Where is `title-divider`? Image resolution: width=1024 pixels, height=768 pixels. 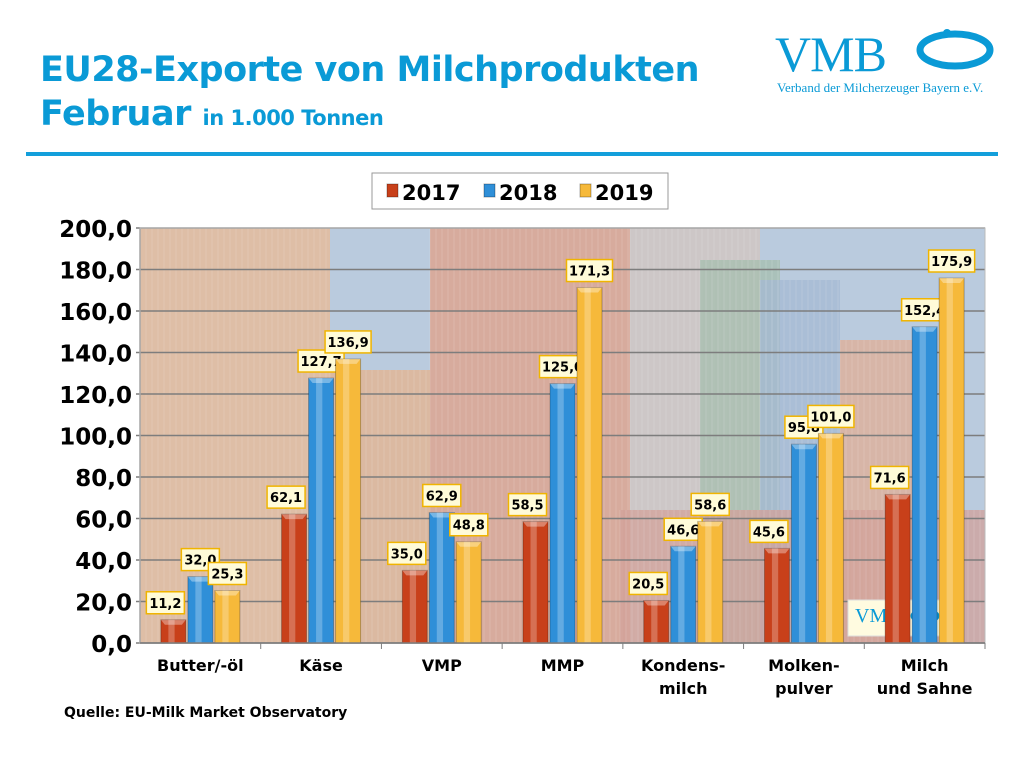
title-divider is located at coordinates (512, 154).